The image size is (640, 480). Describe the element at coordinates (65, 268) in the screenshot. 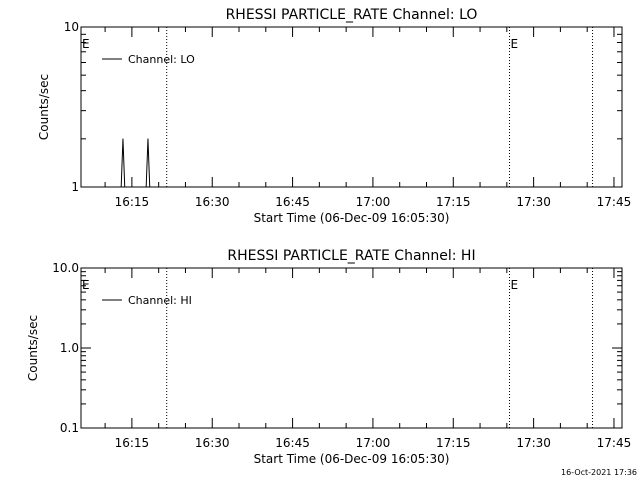

I see `y-tick-label: 10.0` at that location.